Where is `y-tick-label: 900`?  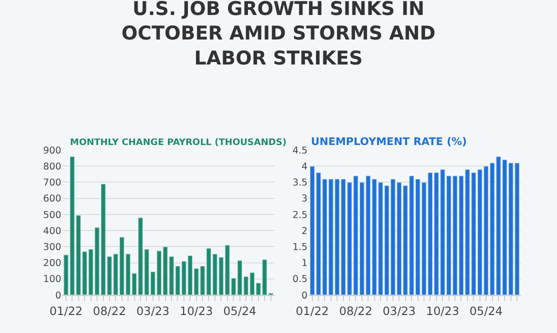 y-tick-label: 900 is located at coordinates (52, 150).